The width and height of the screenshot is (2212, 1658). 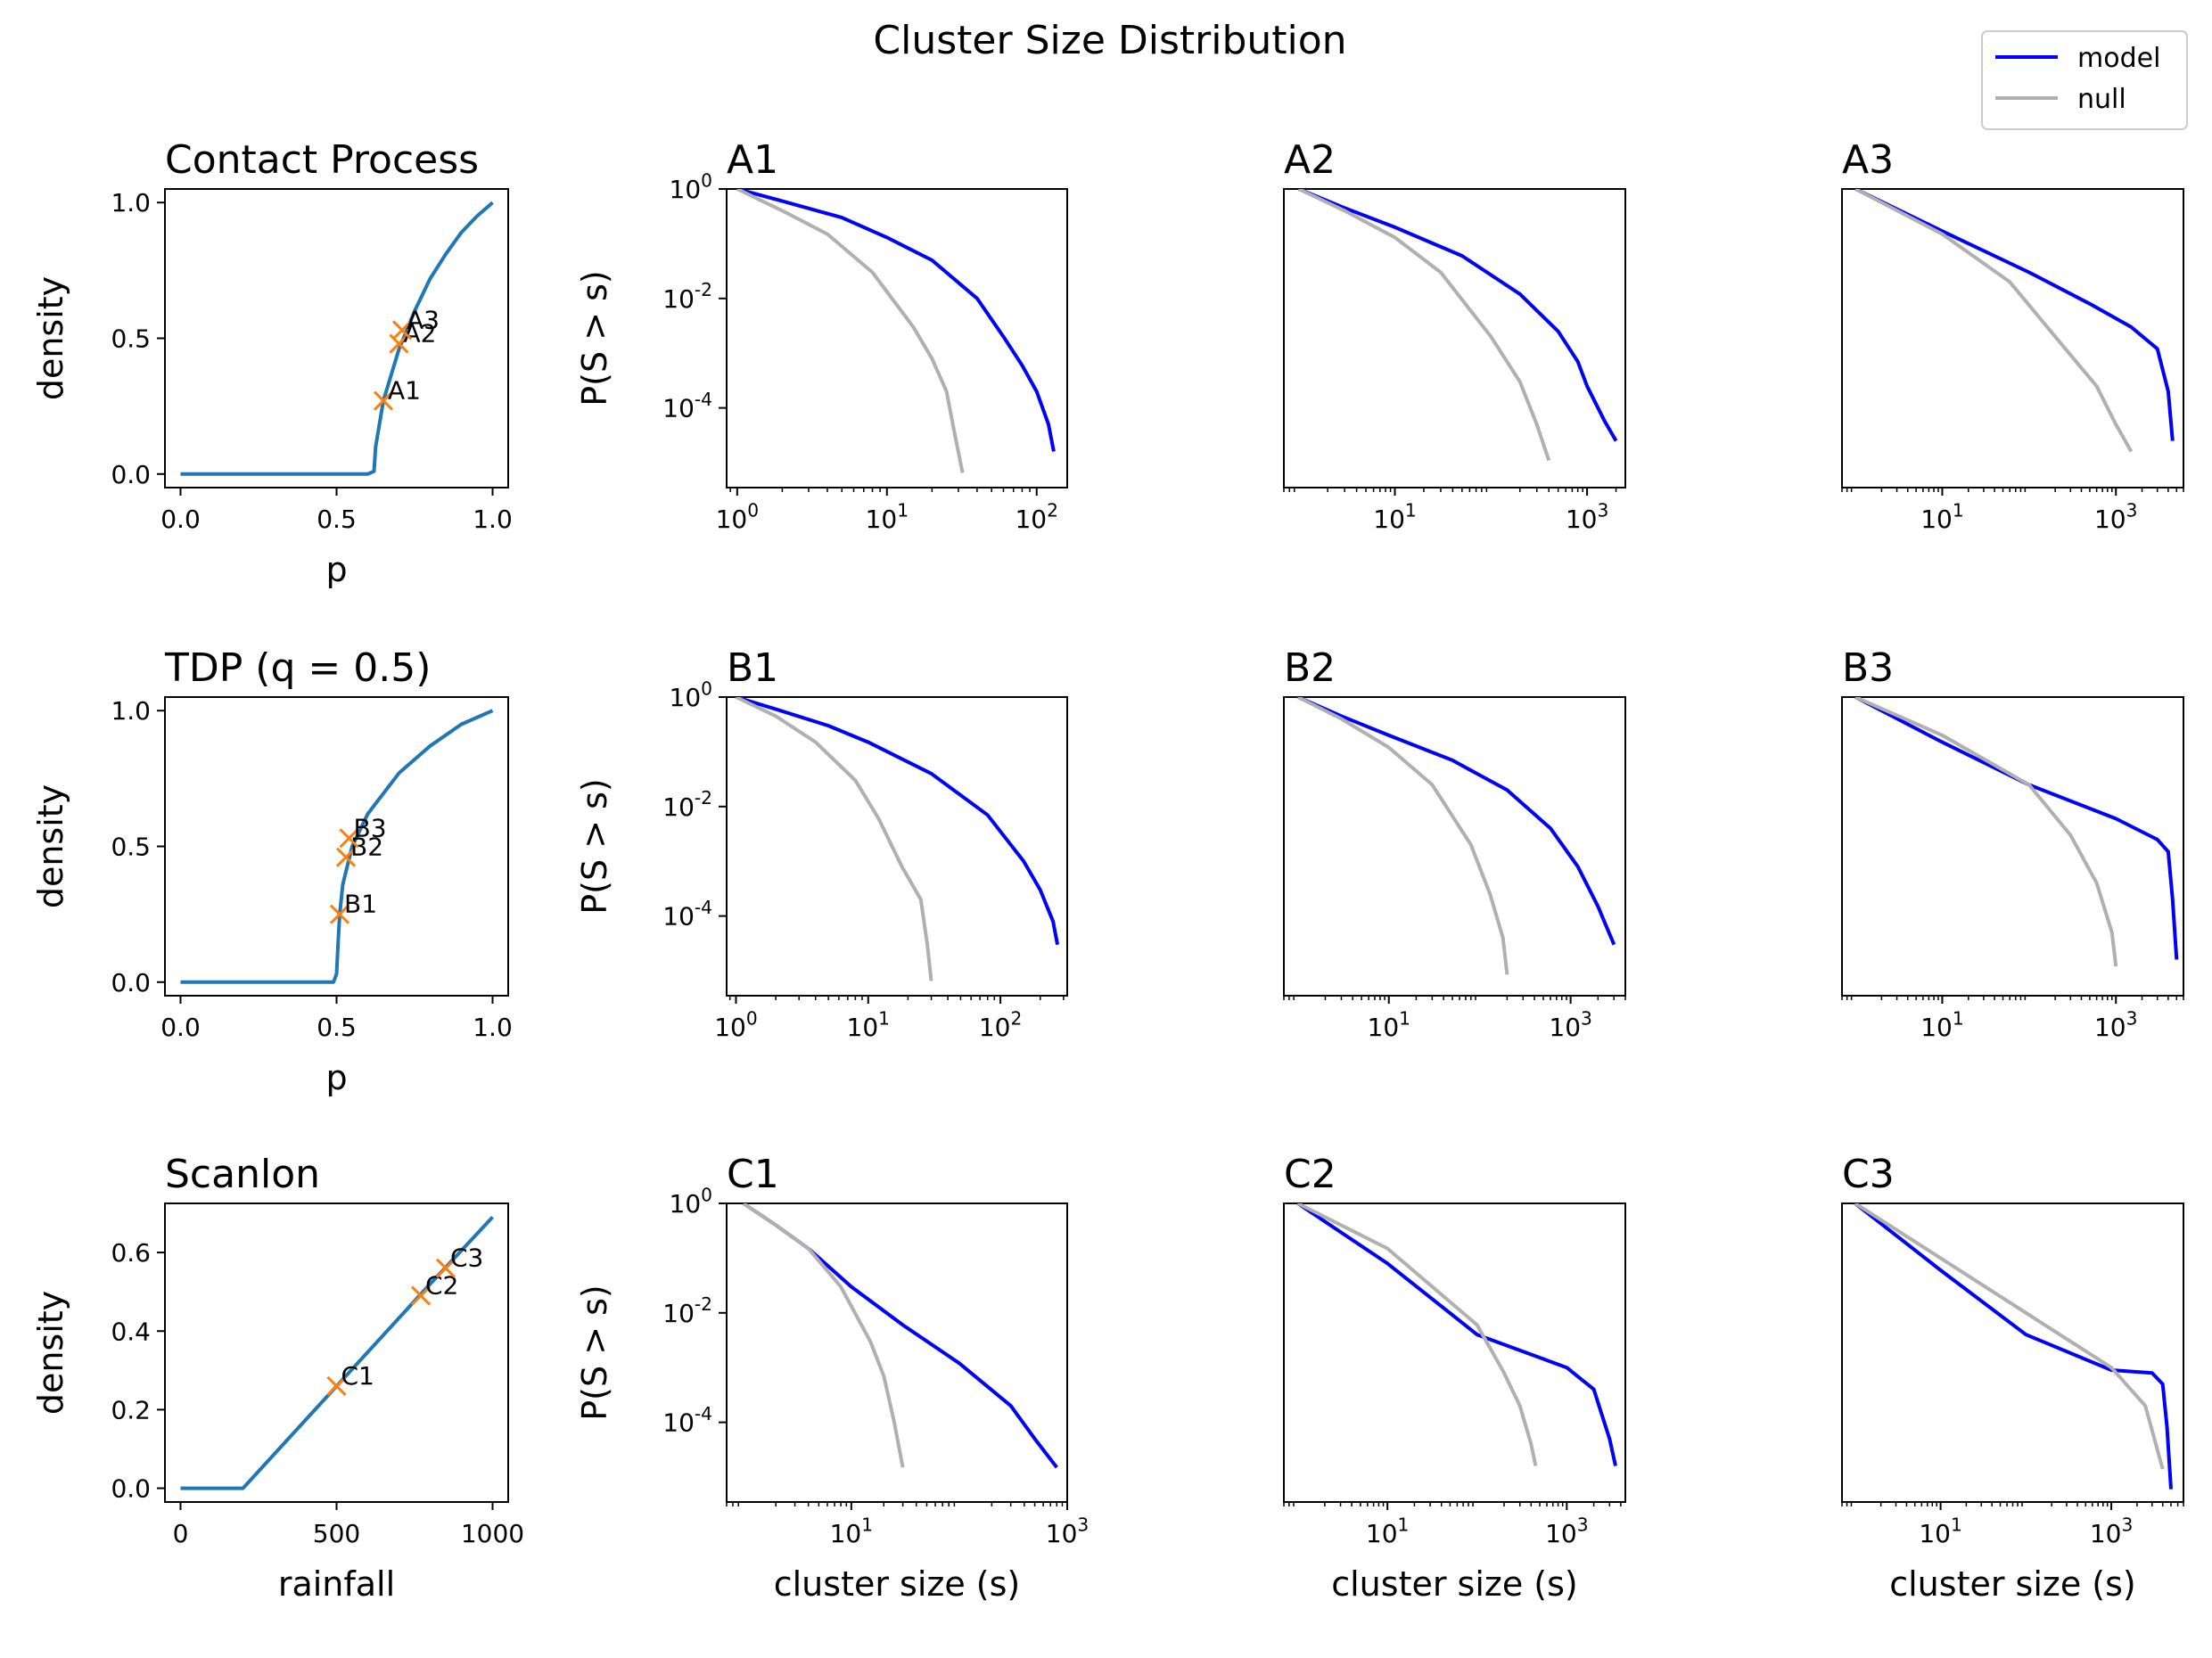 I want to click on x-tick-label: 10², so click(x=1036, y=516).